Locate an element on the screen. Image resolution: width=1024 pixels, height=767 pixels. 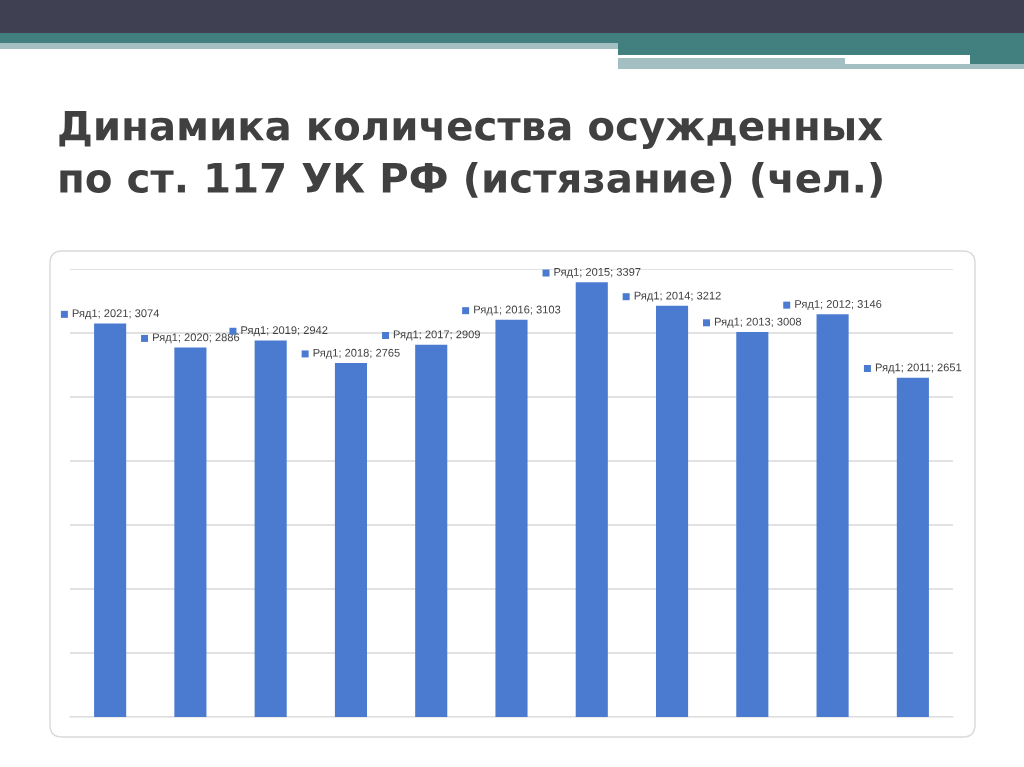
data-label: Ряд1; 2018; 2765 is located at coordinates (356, 353).